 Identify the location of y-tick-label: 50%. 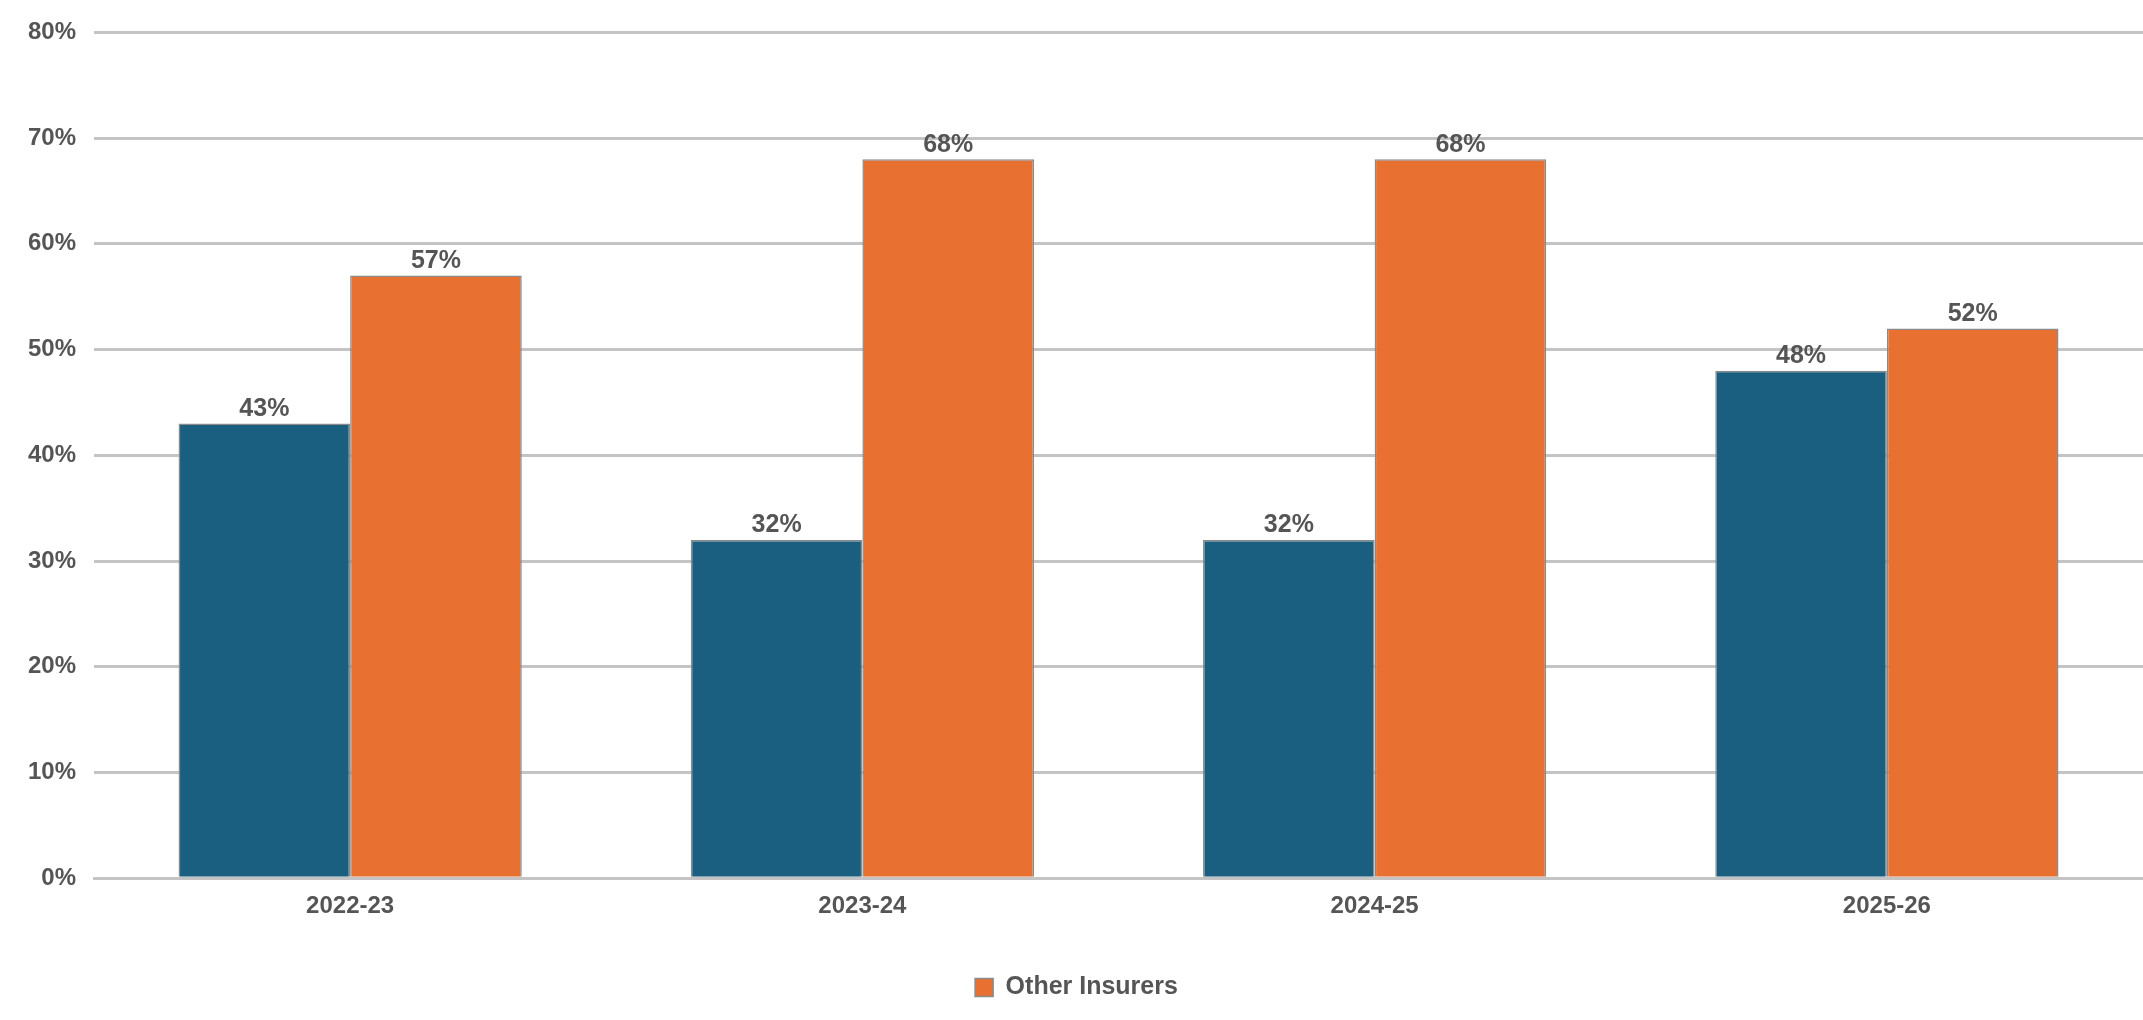
(52, 348).